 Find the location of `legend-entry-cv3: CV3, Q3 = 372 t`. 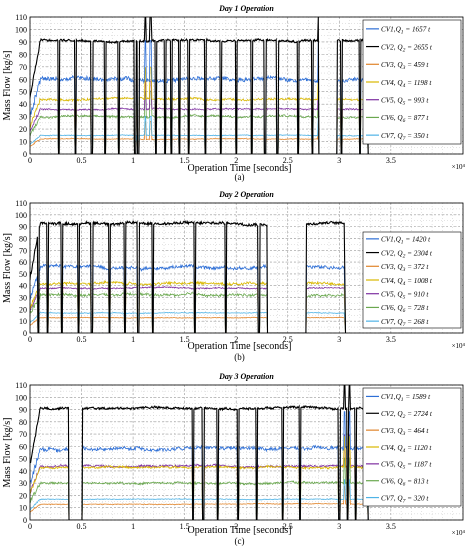

legend-entry-cv3: CV3, Q3 = 372 t is located at coordinates (405, 268).